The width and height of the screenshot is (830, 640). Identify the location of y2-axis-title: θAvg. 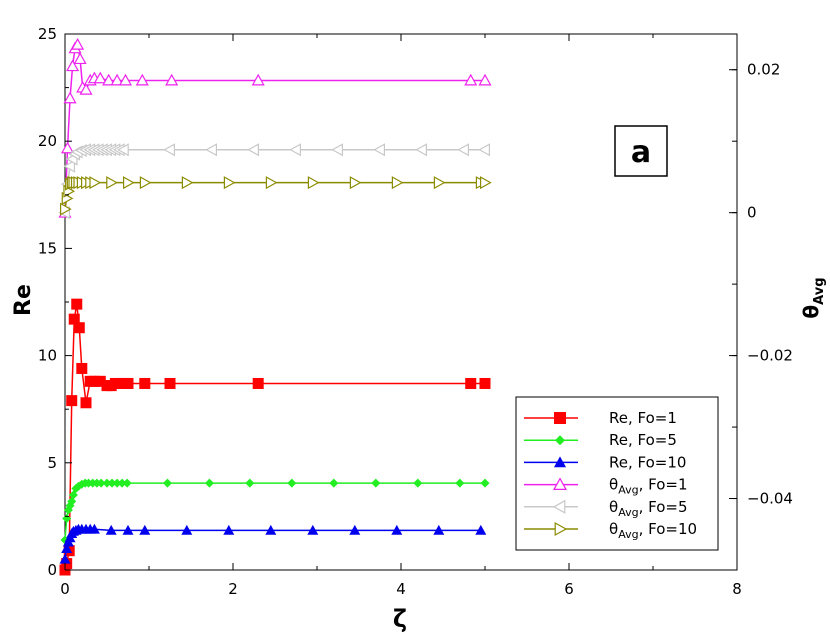
(813, 297).